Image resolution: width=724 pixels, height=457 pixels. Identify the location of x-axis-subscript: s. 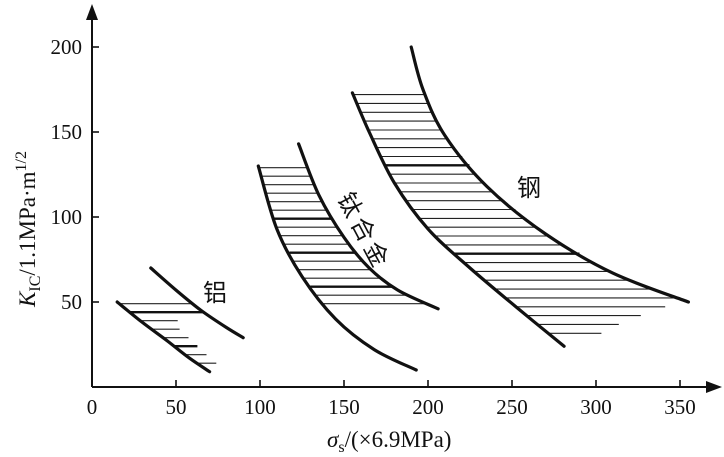
(341, 447).